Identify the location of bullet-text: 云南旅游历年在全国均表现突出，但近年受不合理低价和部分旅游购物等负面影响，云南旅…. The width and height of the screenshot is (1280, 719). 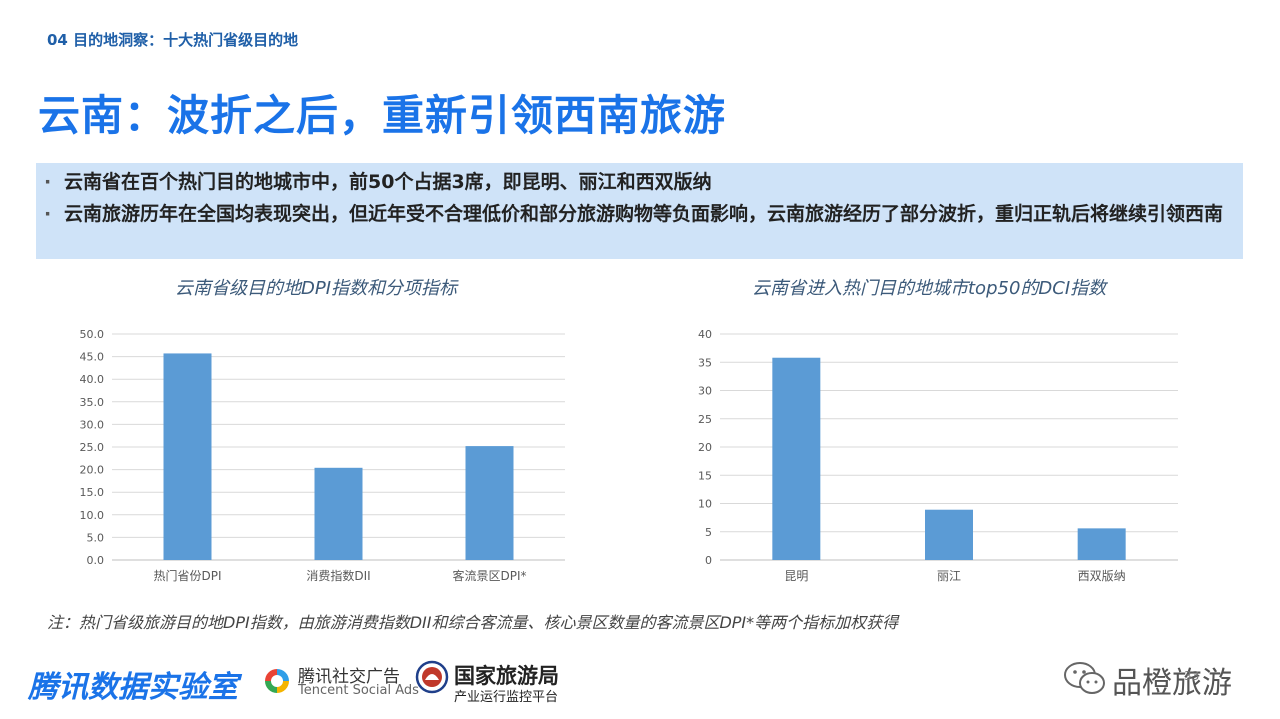
(644, 214).